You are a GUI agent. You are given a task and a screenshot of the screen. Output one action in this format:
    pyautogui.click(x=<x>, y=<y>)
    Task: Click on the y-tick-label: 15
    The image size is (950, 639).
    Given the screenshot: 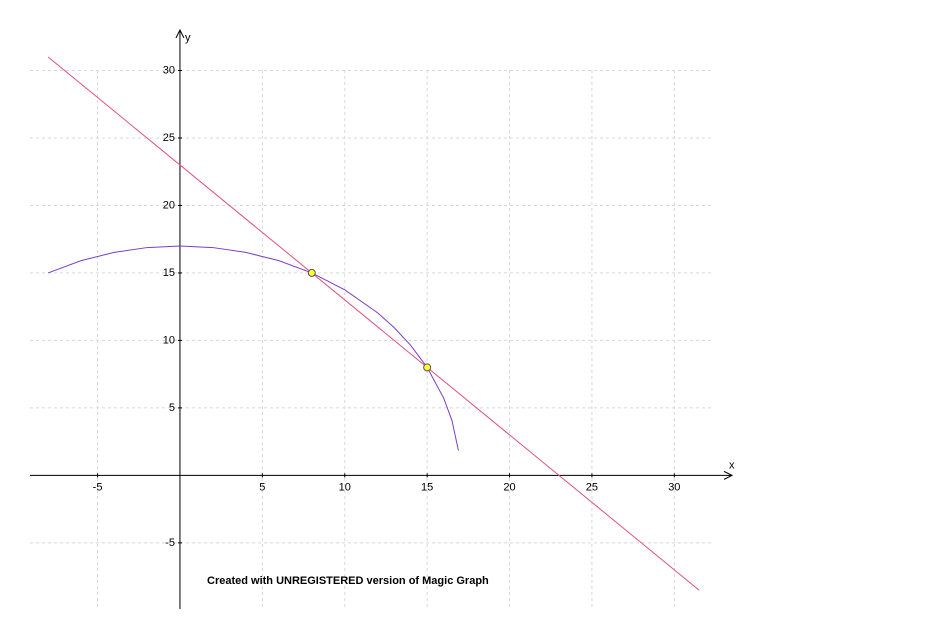 What is the action you would take?
    pyautogui.click(x=169, y=273)
    